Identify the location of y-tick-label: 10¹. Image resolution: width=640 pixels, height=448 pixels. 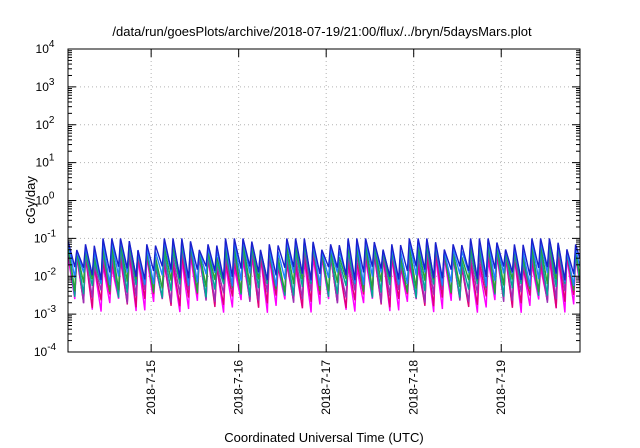
(45, 161).